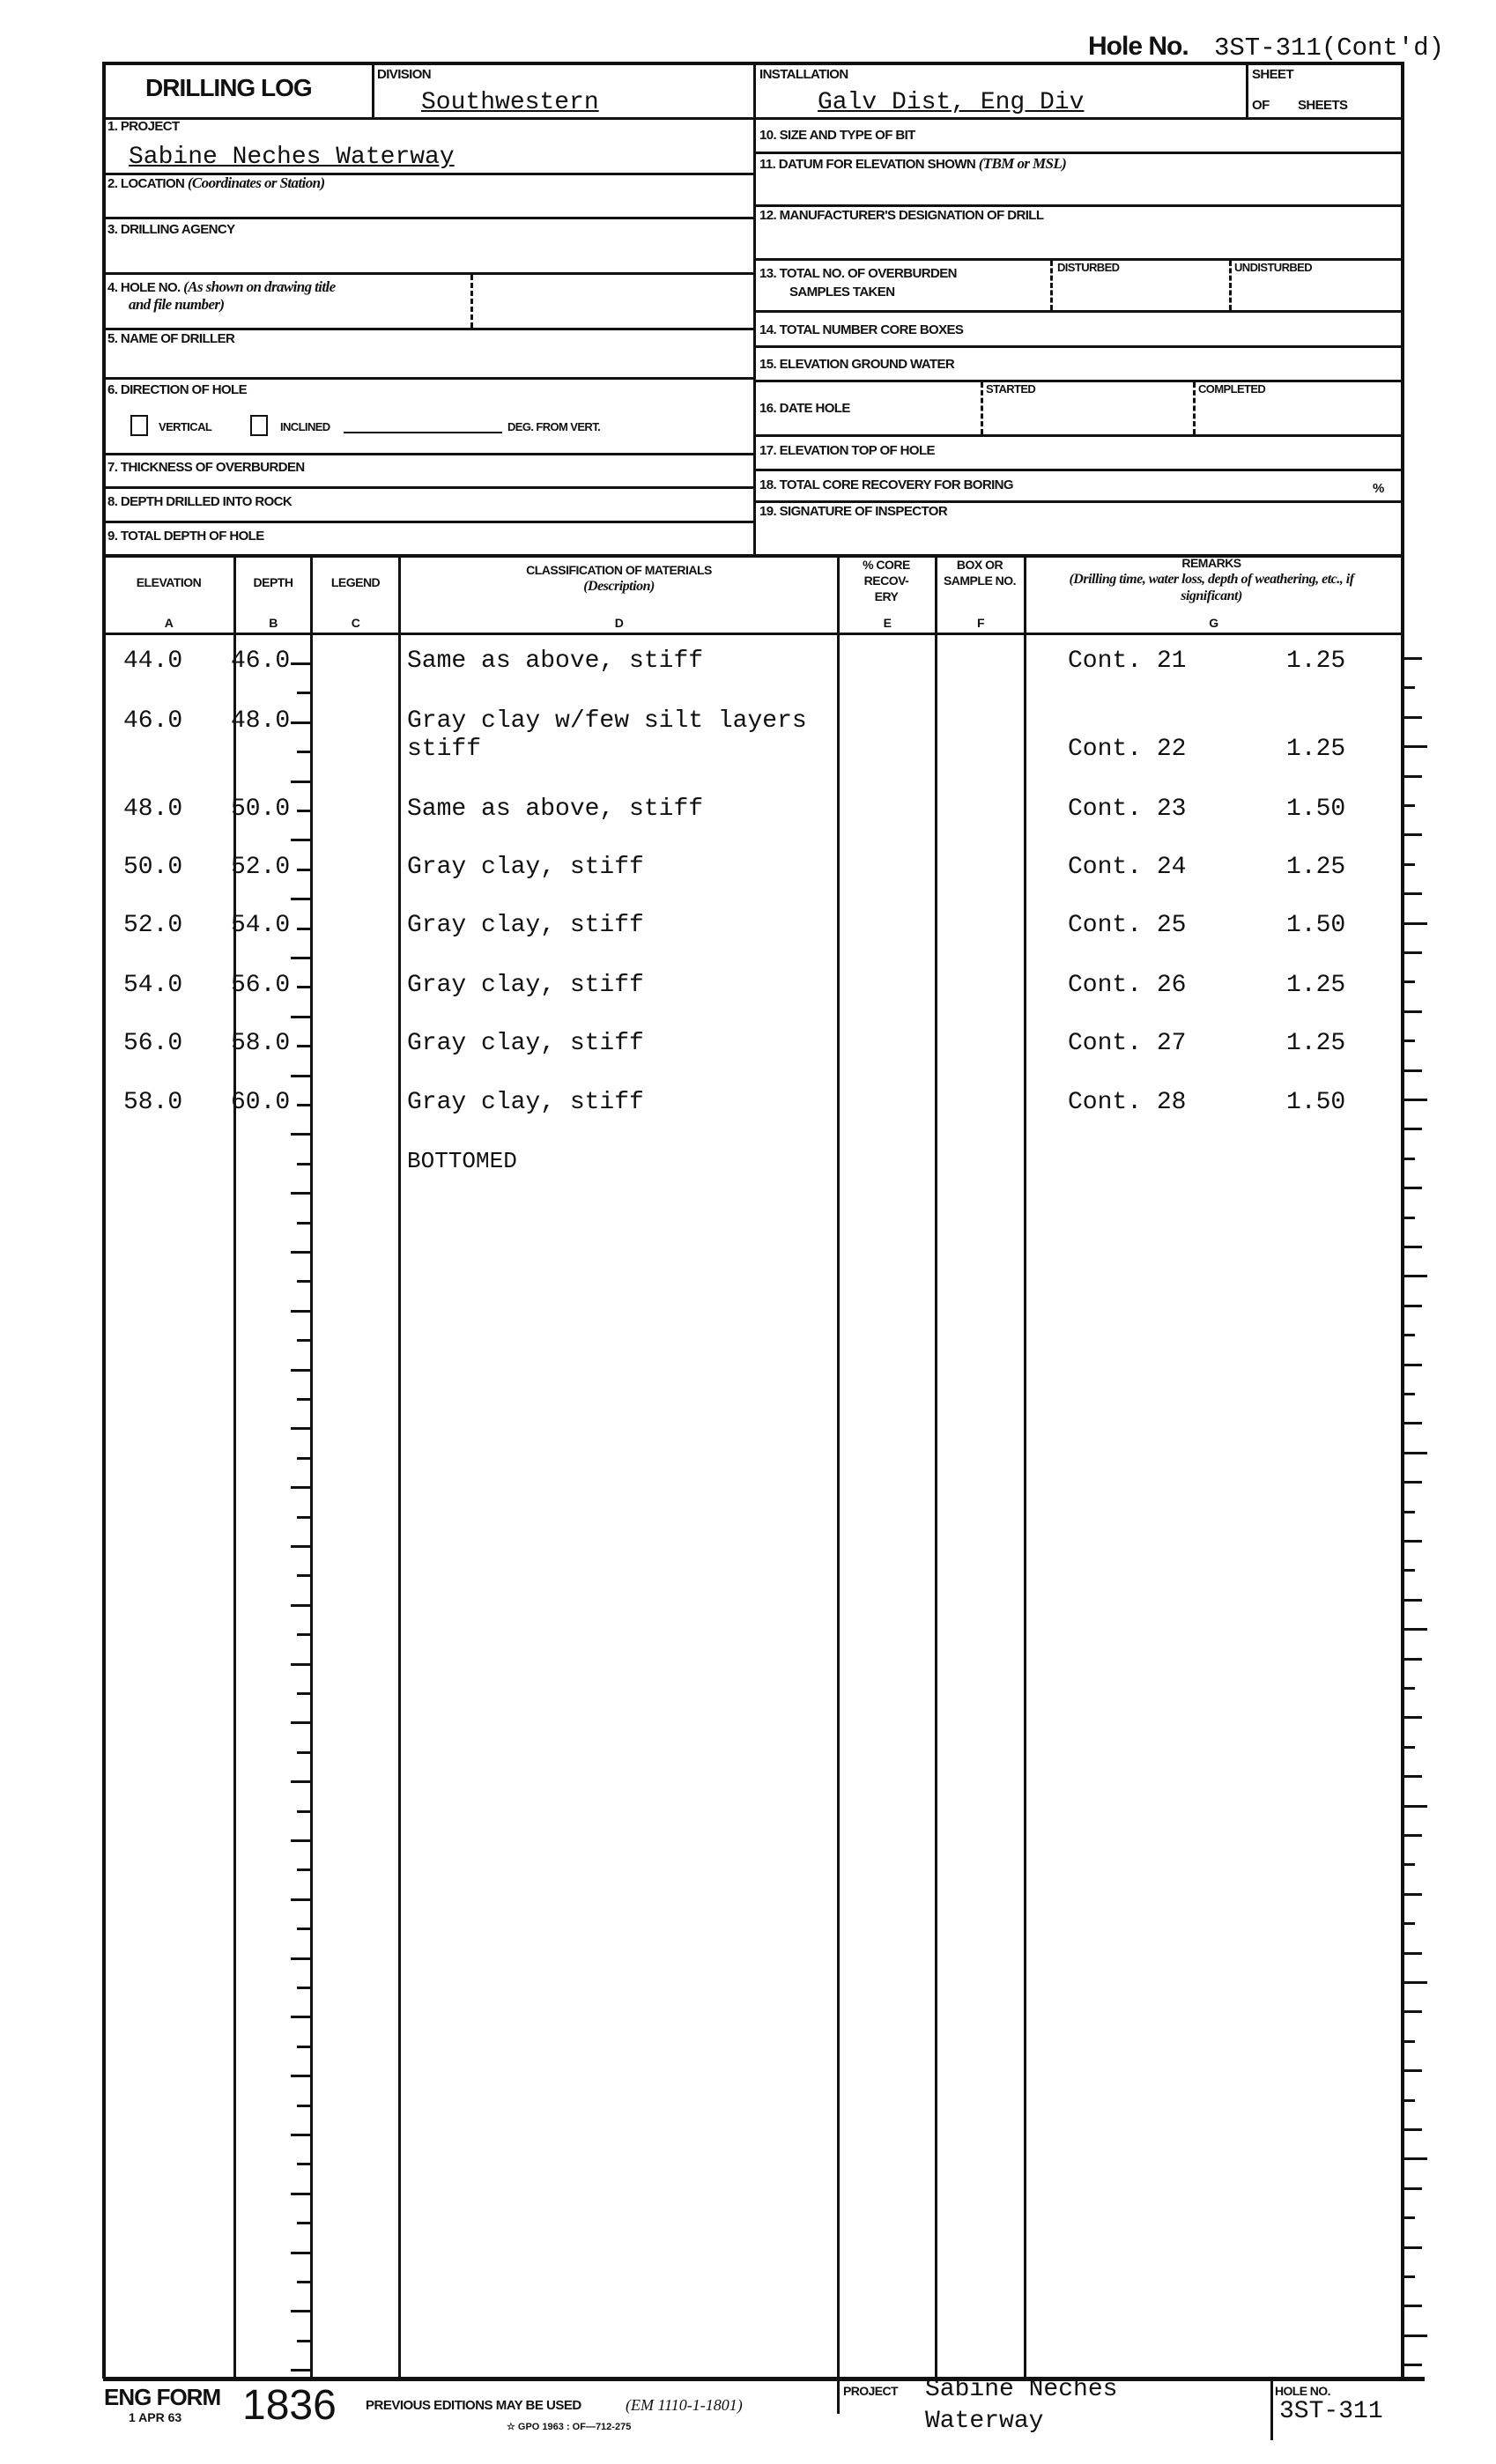  What do you see at coordinates (1127, 1102) in the screenshot?
I see `row-remark: Cont. 28` at bounding box center [1127, 1102].